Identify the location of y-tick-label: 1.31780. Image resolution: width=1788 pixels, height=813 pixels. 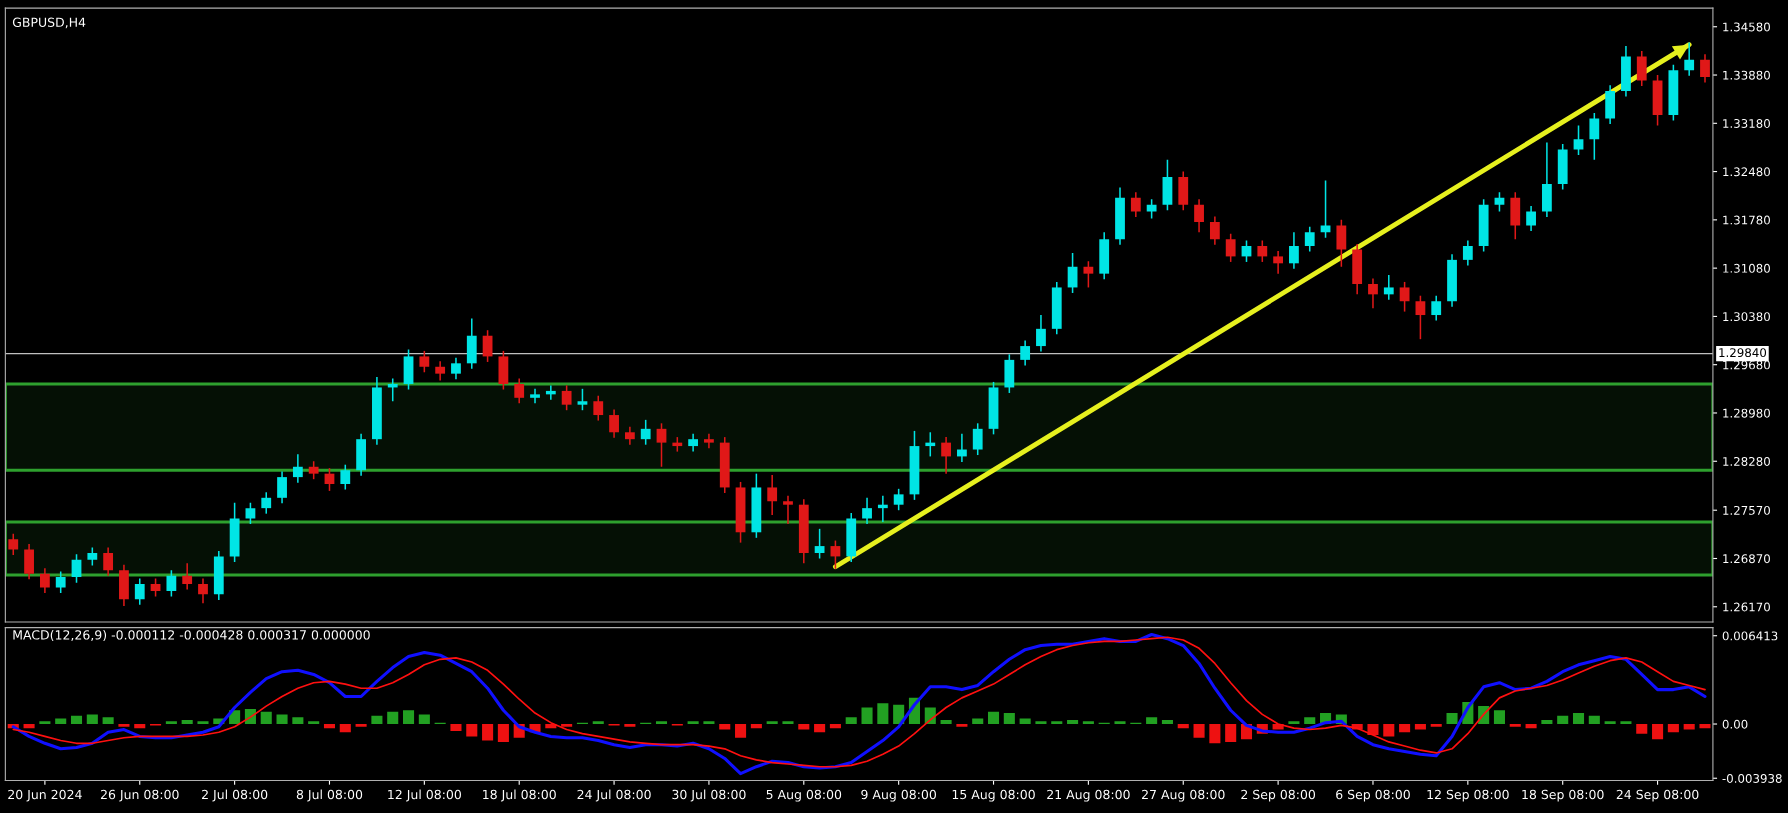
(1746, 220).